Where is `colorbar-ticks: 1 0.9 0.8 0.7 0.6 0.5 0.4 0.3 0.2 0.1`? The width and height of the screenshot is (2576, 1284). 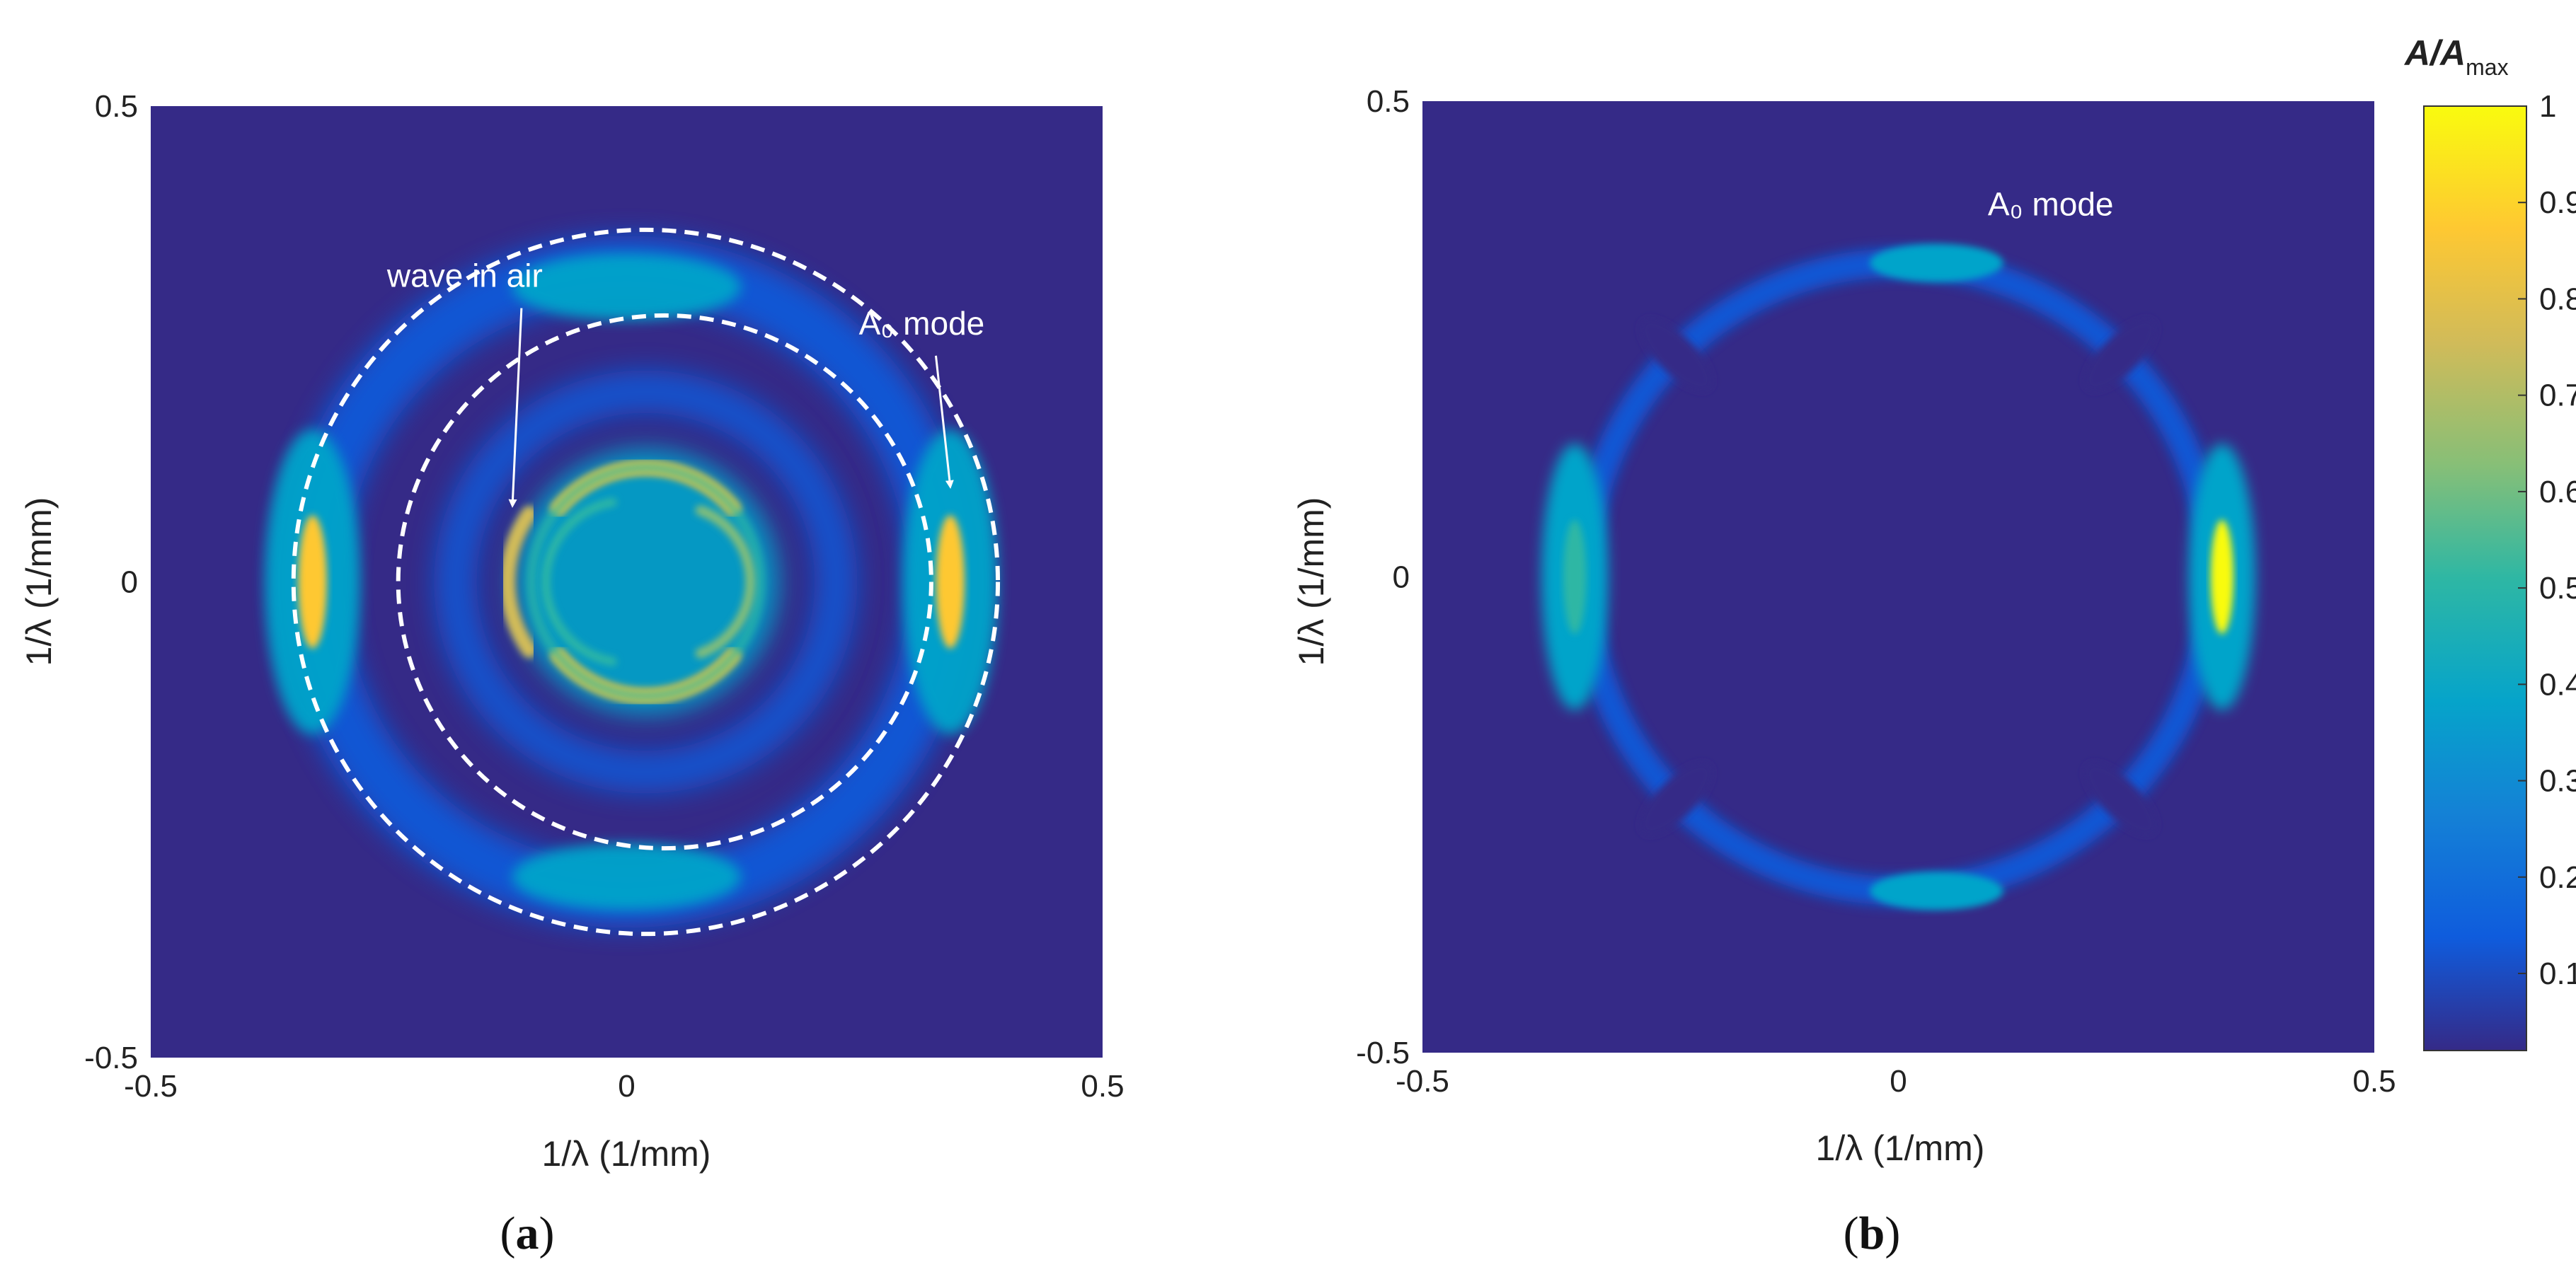
colorbar-ticks: 1 0.9 0.8 0.7 0.6 0.5 0.4 0.3 0.2 0.1 is located at coordinates (2547, 540).